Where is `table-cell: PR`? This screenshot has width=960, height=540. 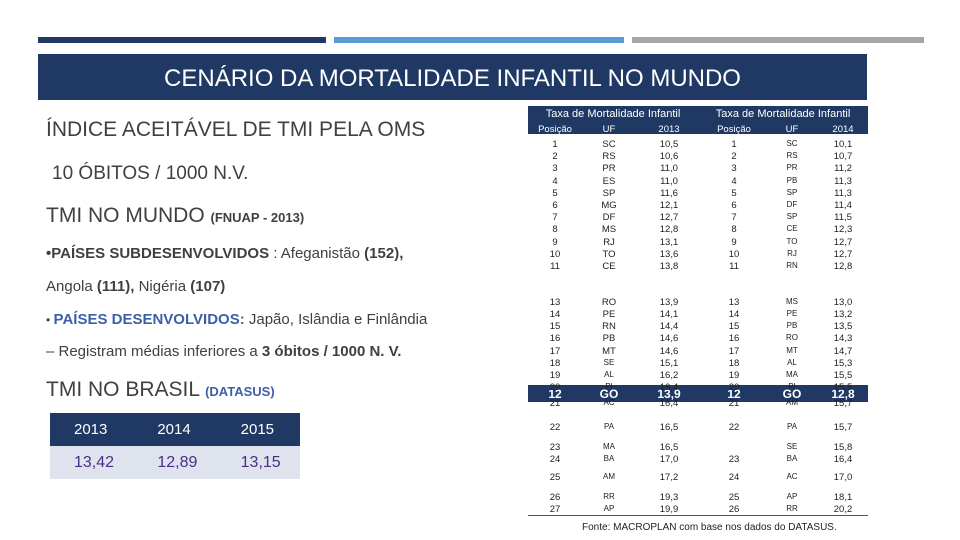 table-cell: PR is located at coordinates (792, 168).